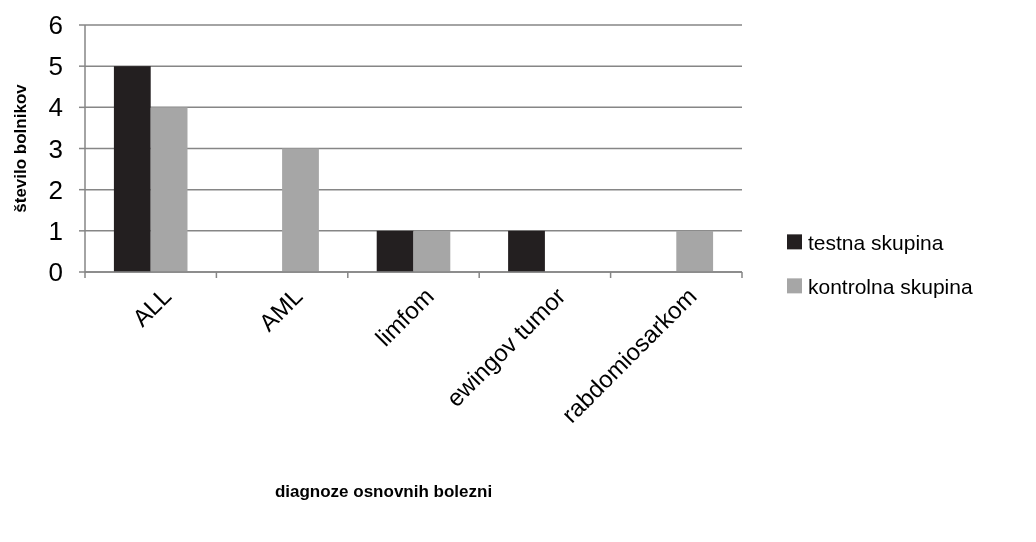 The height and width of the screenshot is (542, 1036). Describe the element at coordinates (55, 272) in the screenshot. I see `y-tick-label: 0` at that location.